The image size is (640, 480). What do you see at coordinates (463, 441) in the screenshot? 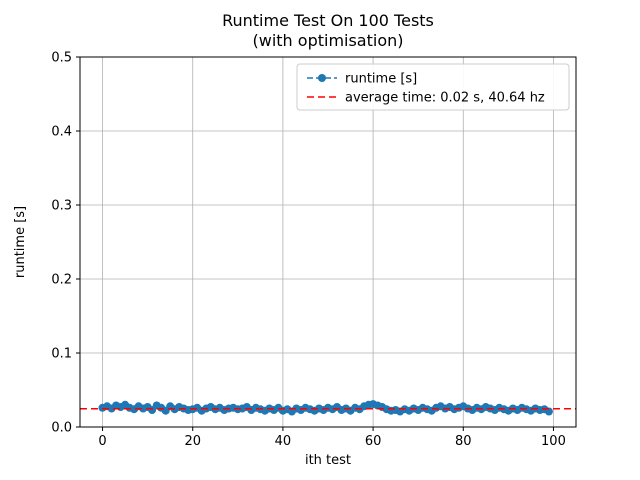
I see `x-tick-label: 80` at bounding box center [463, 441].